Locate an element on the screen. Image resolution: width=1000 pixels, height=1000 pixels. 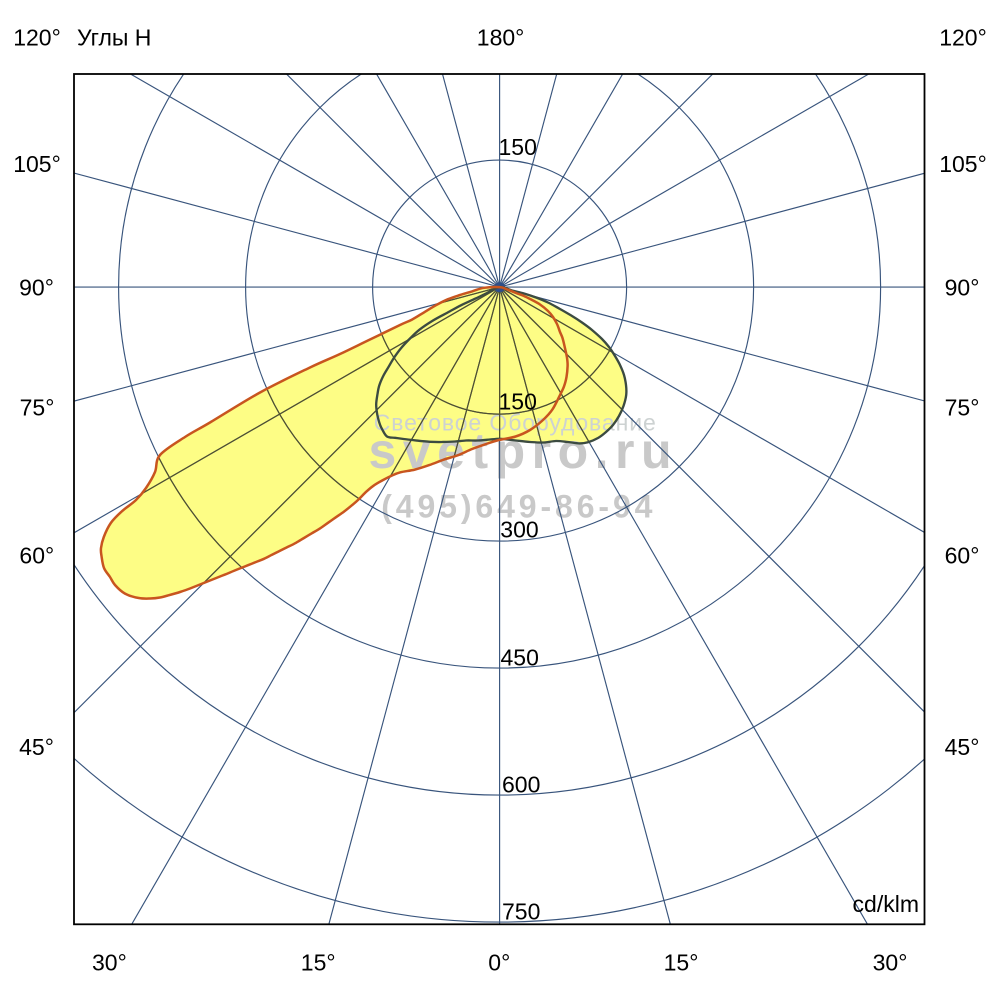
svg-text: 300 is located at coordinates (519, 530).